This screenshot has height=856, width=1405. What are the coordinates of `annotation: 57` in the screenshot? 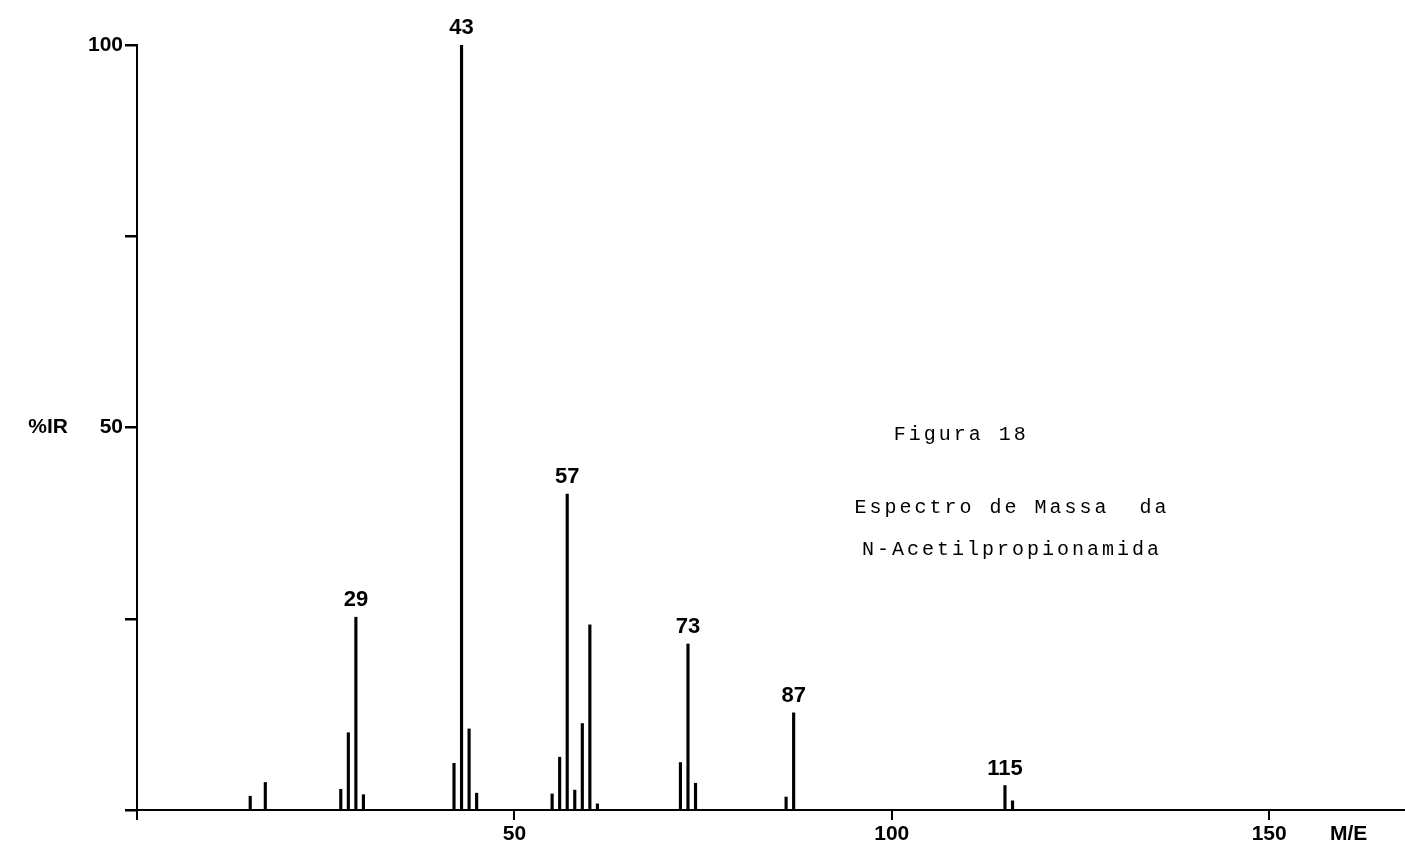 It's located at (567, 476).